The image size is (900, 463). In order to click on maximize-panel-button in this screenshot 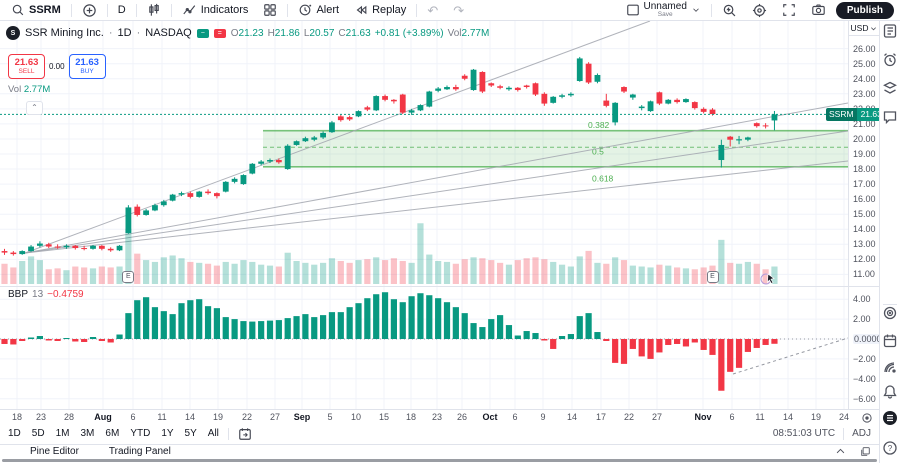, I will do `click(865, 451)`.